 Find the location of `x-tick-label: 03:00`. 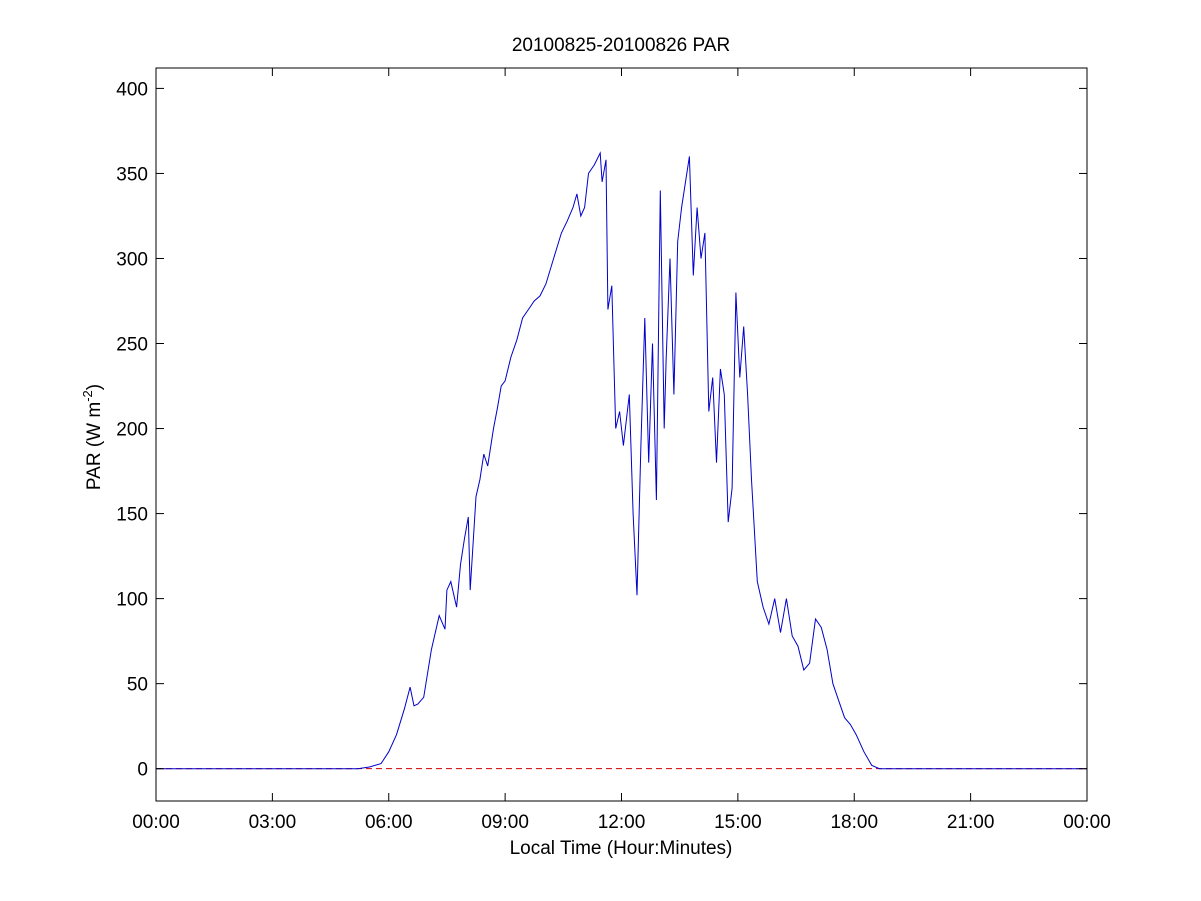

x-tick-label: 03:00 is located at coordinates (273, 822).